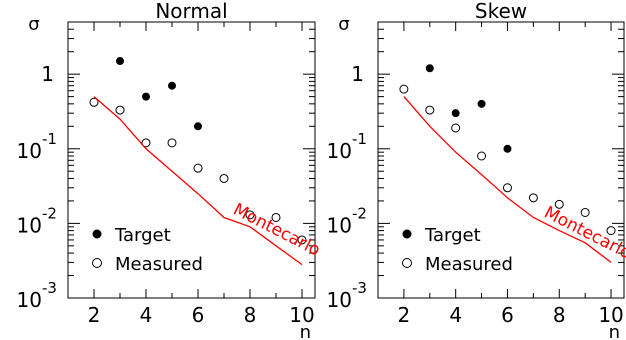 The height and width of the screenshot is (340, 626). What do you see at coordinates (191, 11) in the screenshot?
I see `panel-title: Normal` at bounding box center [191, 11].